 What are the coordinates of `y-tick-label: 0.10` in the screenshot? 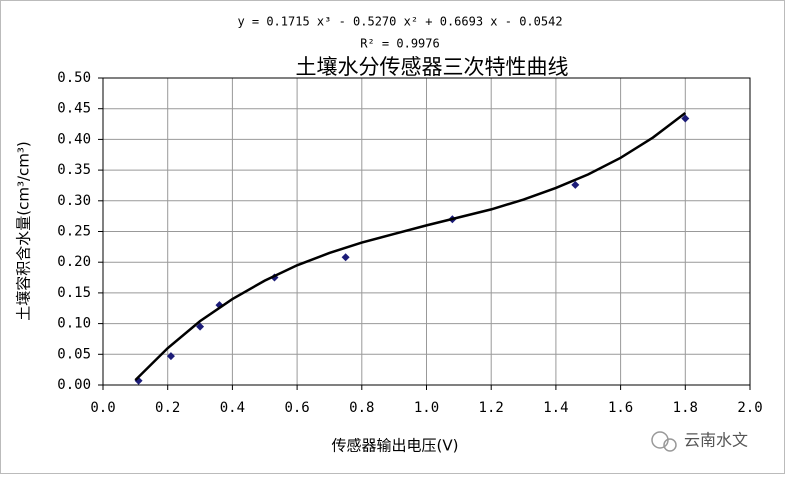 It's located at (74, 324).